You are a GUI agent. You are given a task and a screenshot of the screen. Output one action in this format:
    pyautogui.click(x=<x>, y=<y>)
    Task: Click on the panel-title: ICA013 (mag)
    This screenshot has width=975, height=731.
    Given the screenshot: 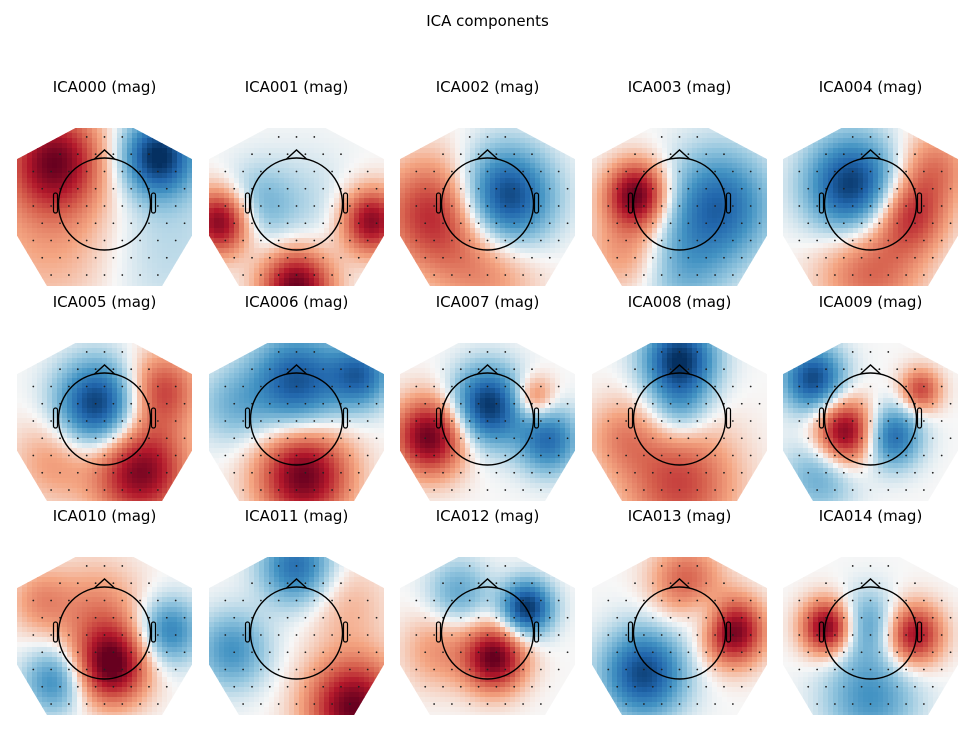 What is the action you would take?
    pyautogui.click(x=679, y=516)
    